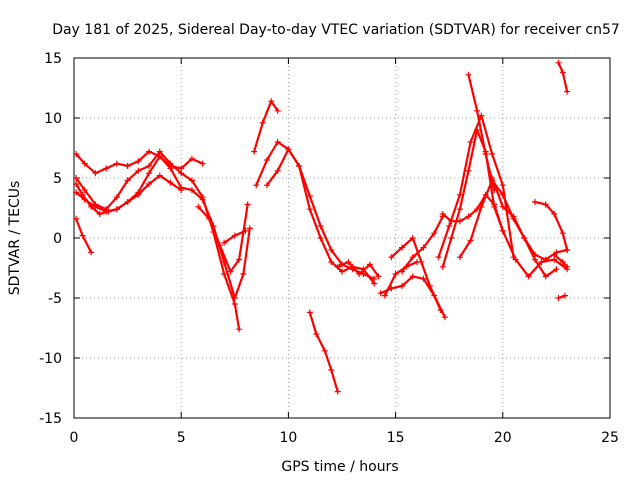 The image size is (640, 480). Describe the element at coordinates (53, 119) in the screenshot. I see `y-tick-label: 10` at that location.